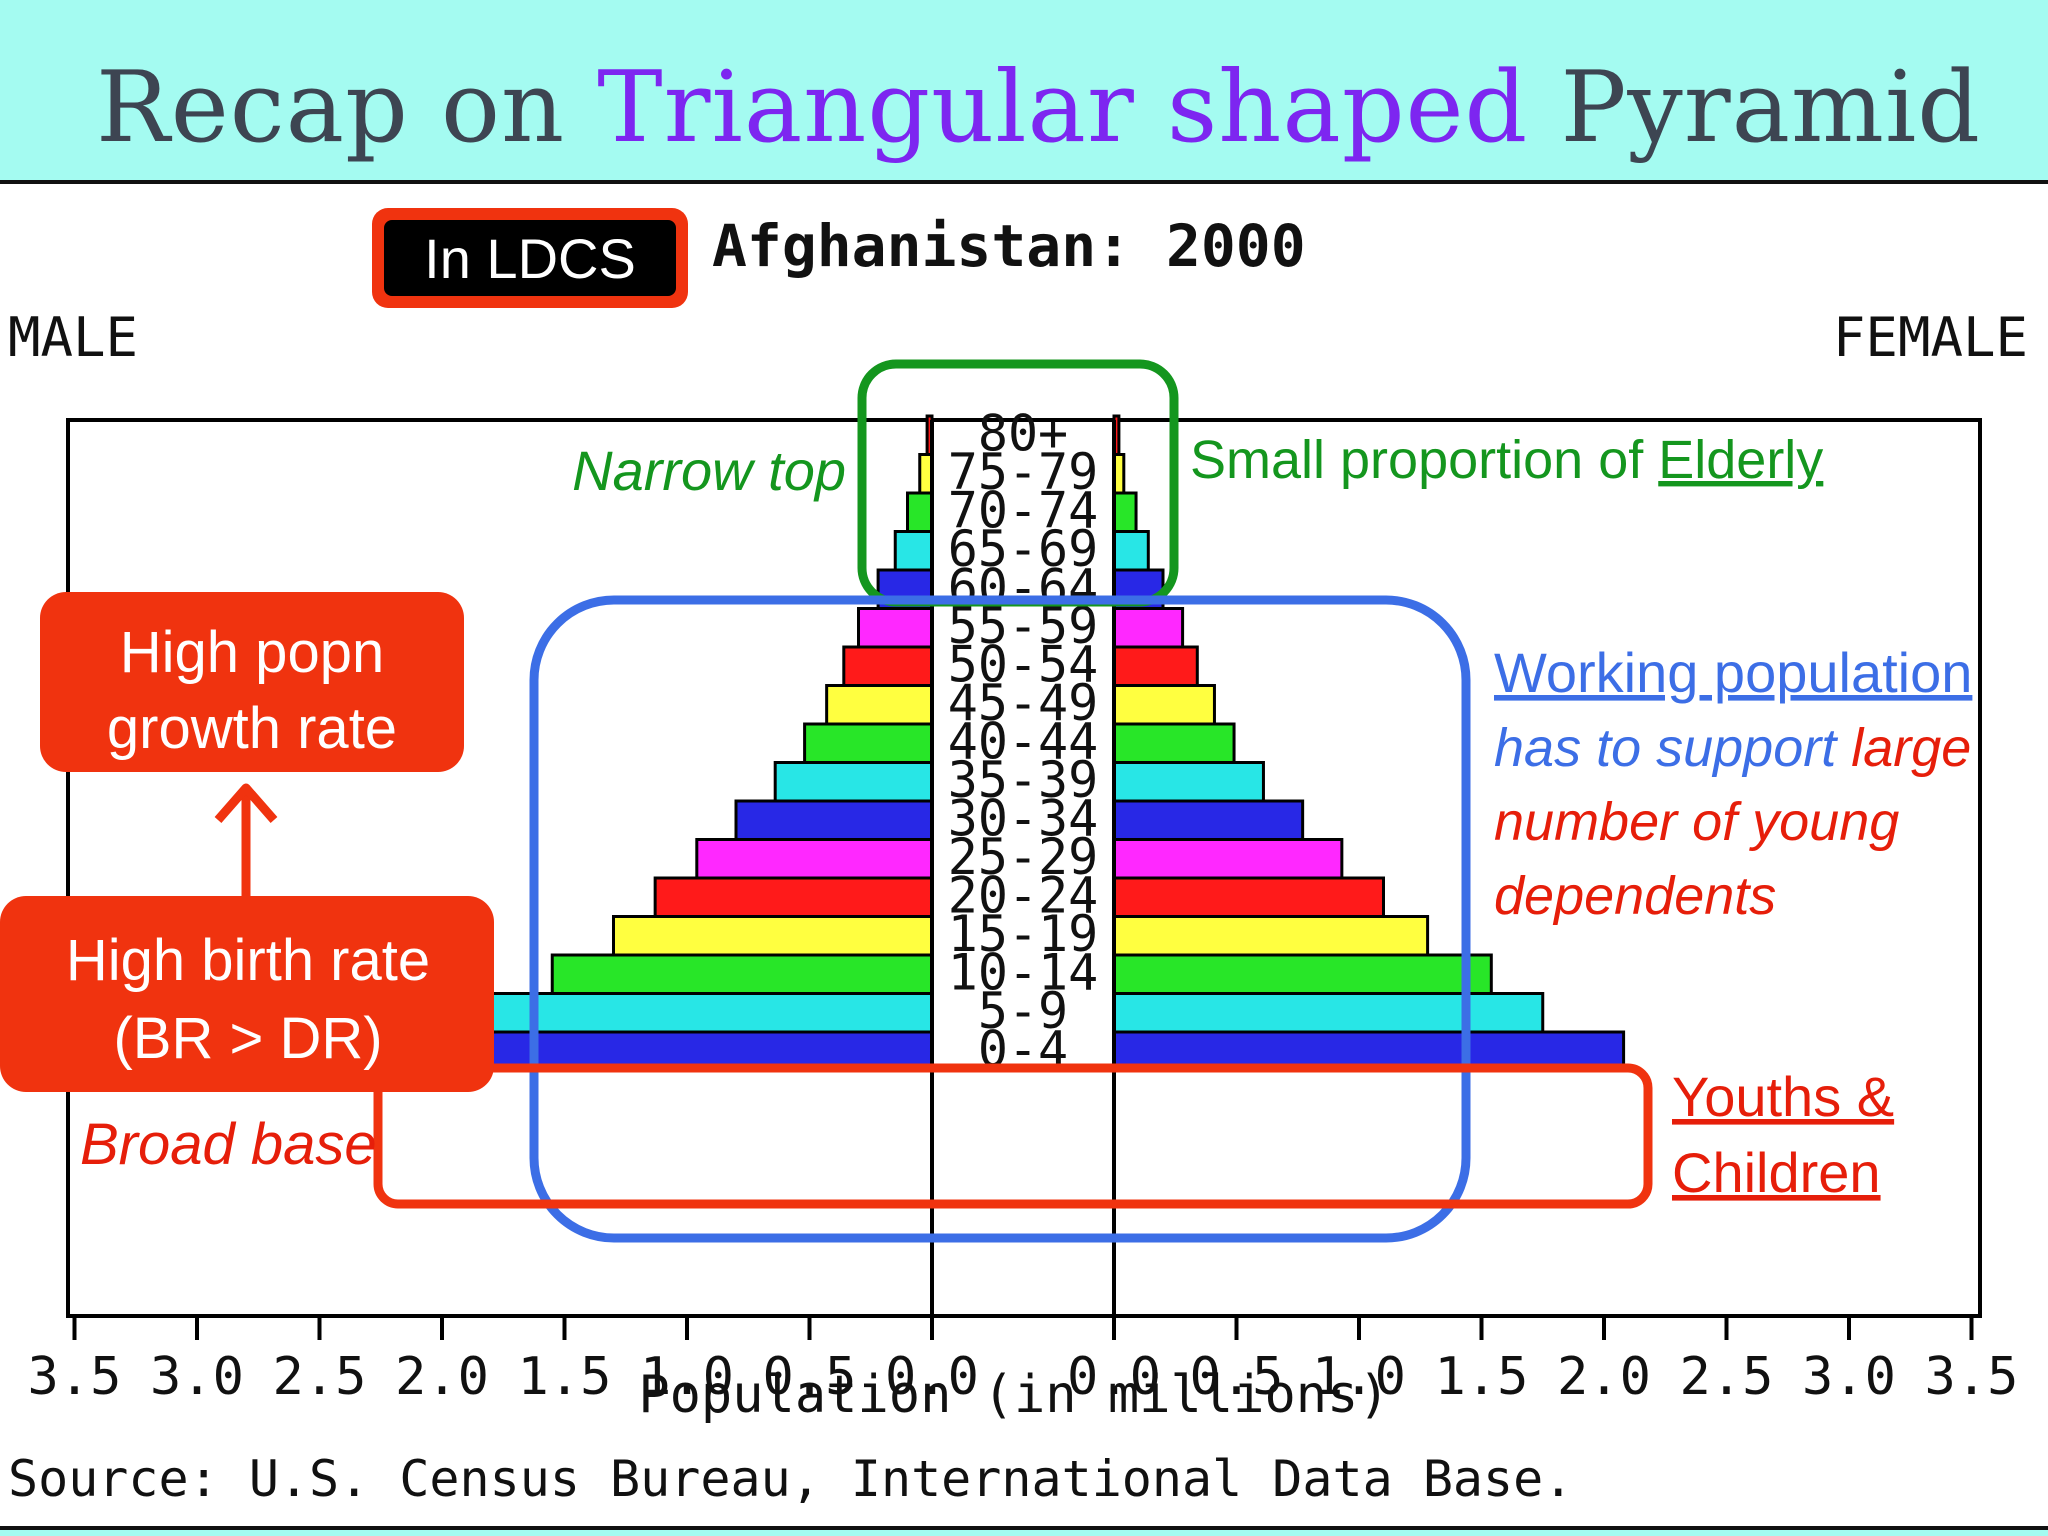 This screenshot has width=2048, height=1536. What do you see at coordinates (1771, 108) in the screenshot?
I see `title-suffix: Pyramid` at bounding box center [1771, 108].